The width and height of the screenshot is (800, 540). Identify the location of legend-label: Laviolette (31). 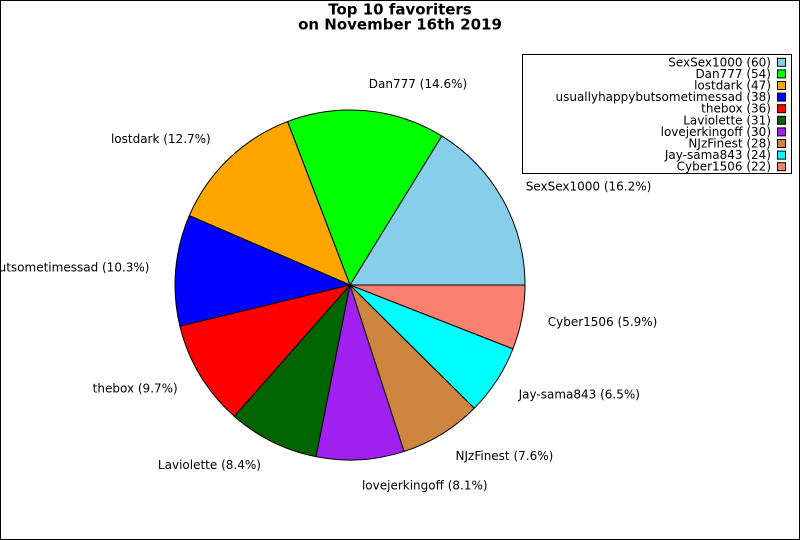
(727, 120).